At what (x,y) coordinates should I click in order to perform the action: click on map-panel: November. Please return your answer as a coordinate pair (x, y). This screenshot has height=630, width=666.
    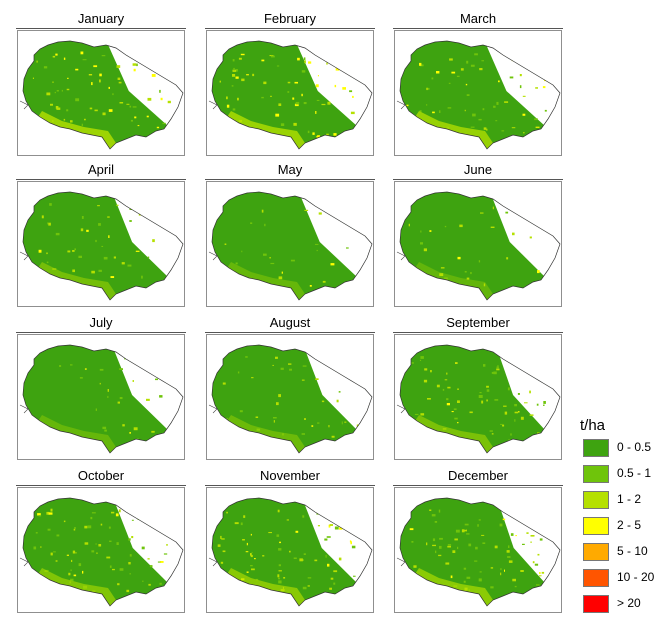
    Looking at the image, I should click on (290, 539).